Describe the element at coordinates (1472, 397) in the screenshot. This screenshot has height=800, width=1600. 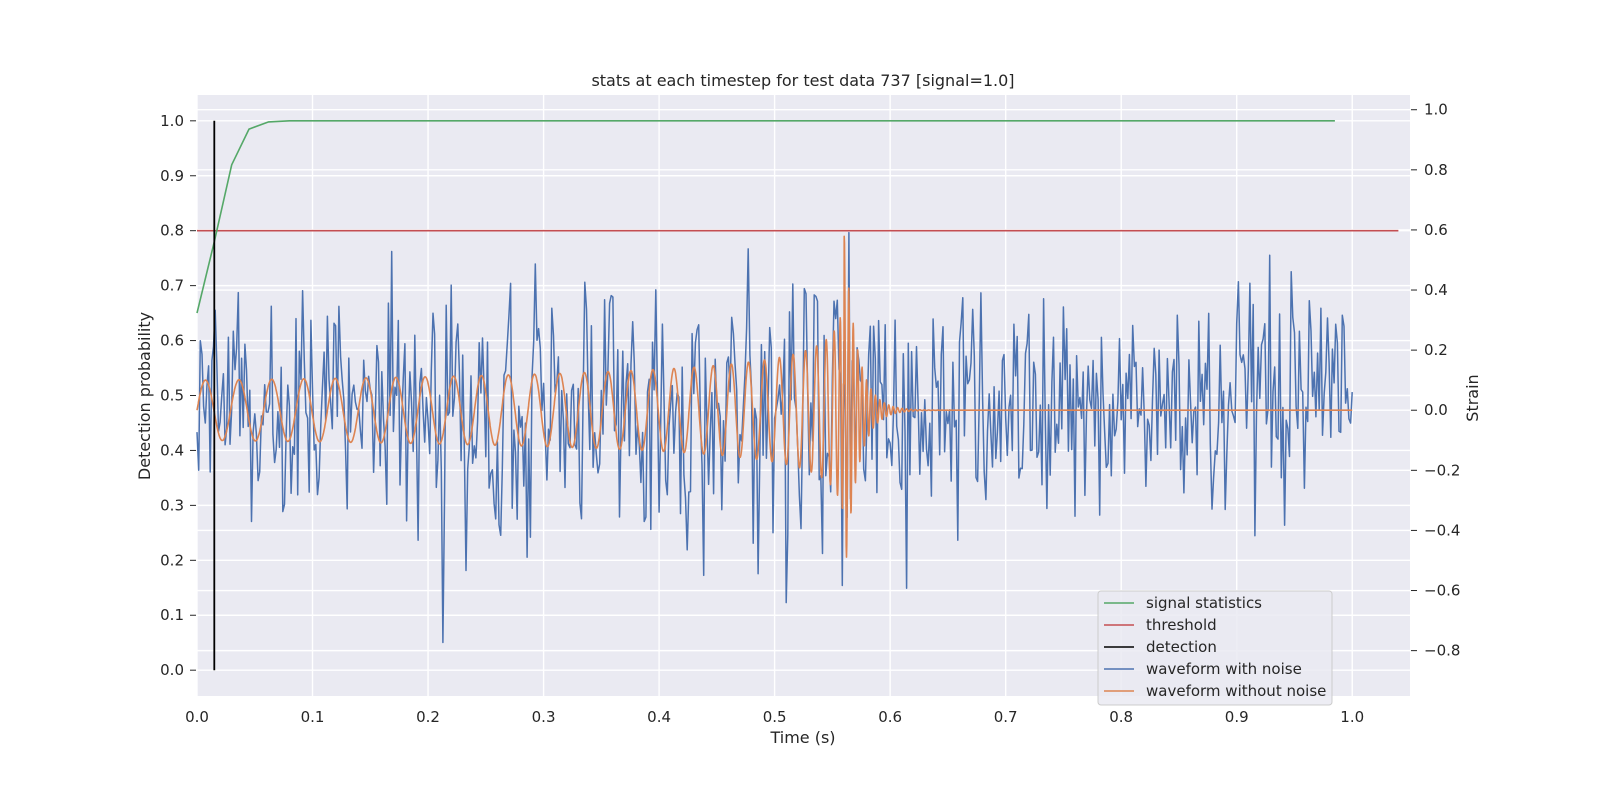
I see `y2-axis-label: Strain` at that location.